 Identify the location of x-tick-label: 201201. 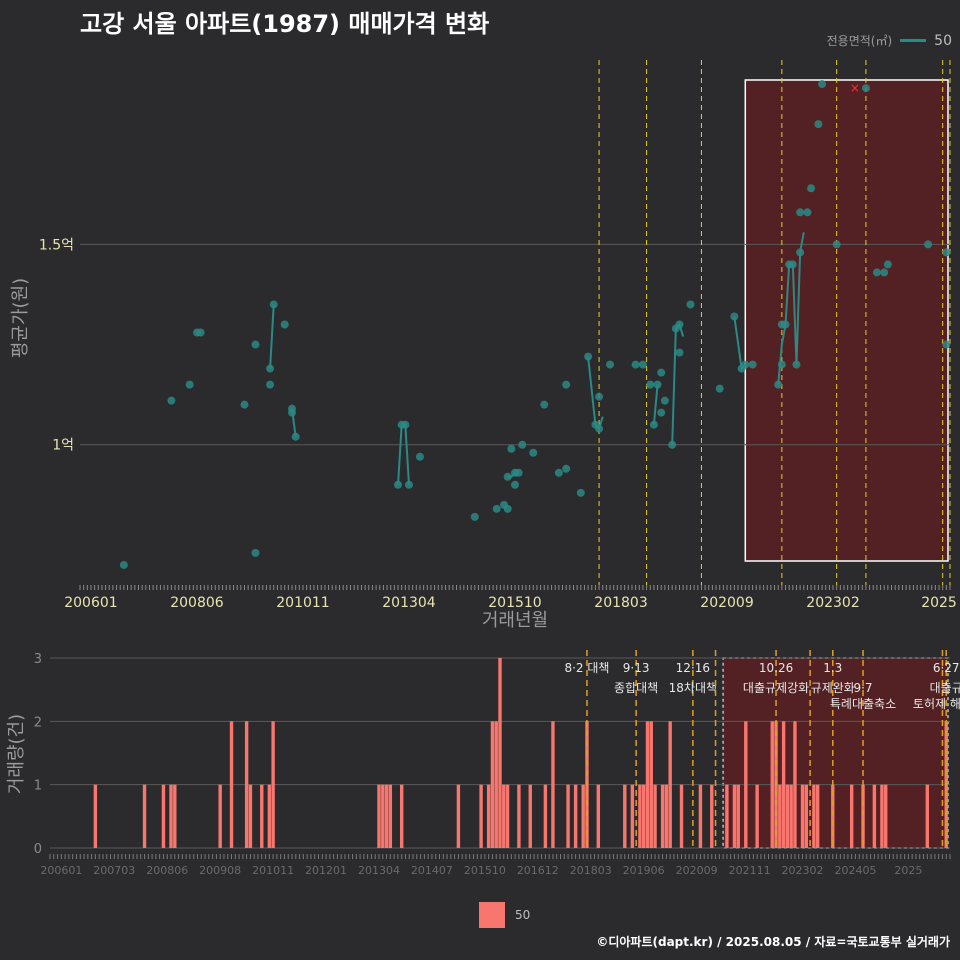
(326, 870).